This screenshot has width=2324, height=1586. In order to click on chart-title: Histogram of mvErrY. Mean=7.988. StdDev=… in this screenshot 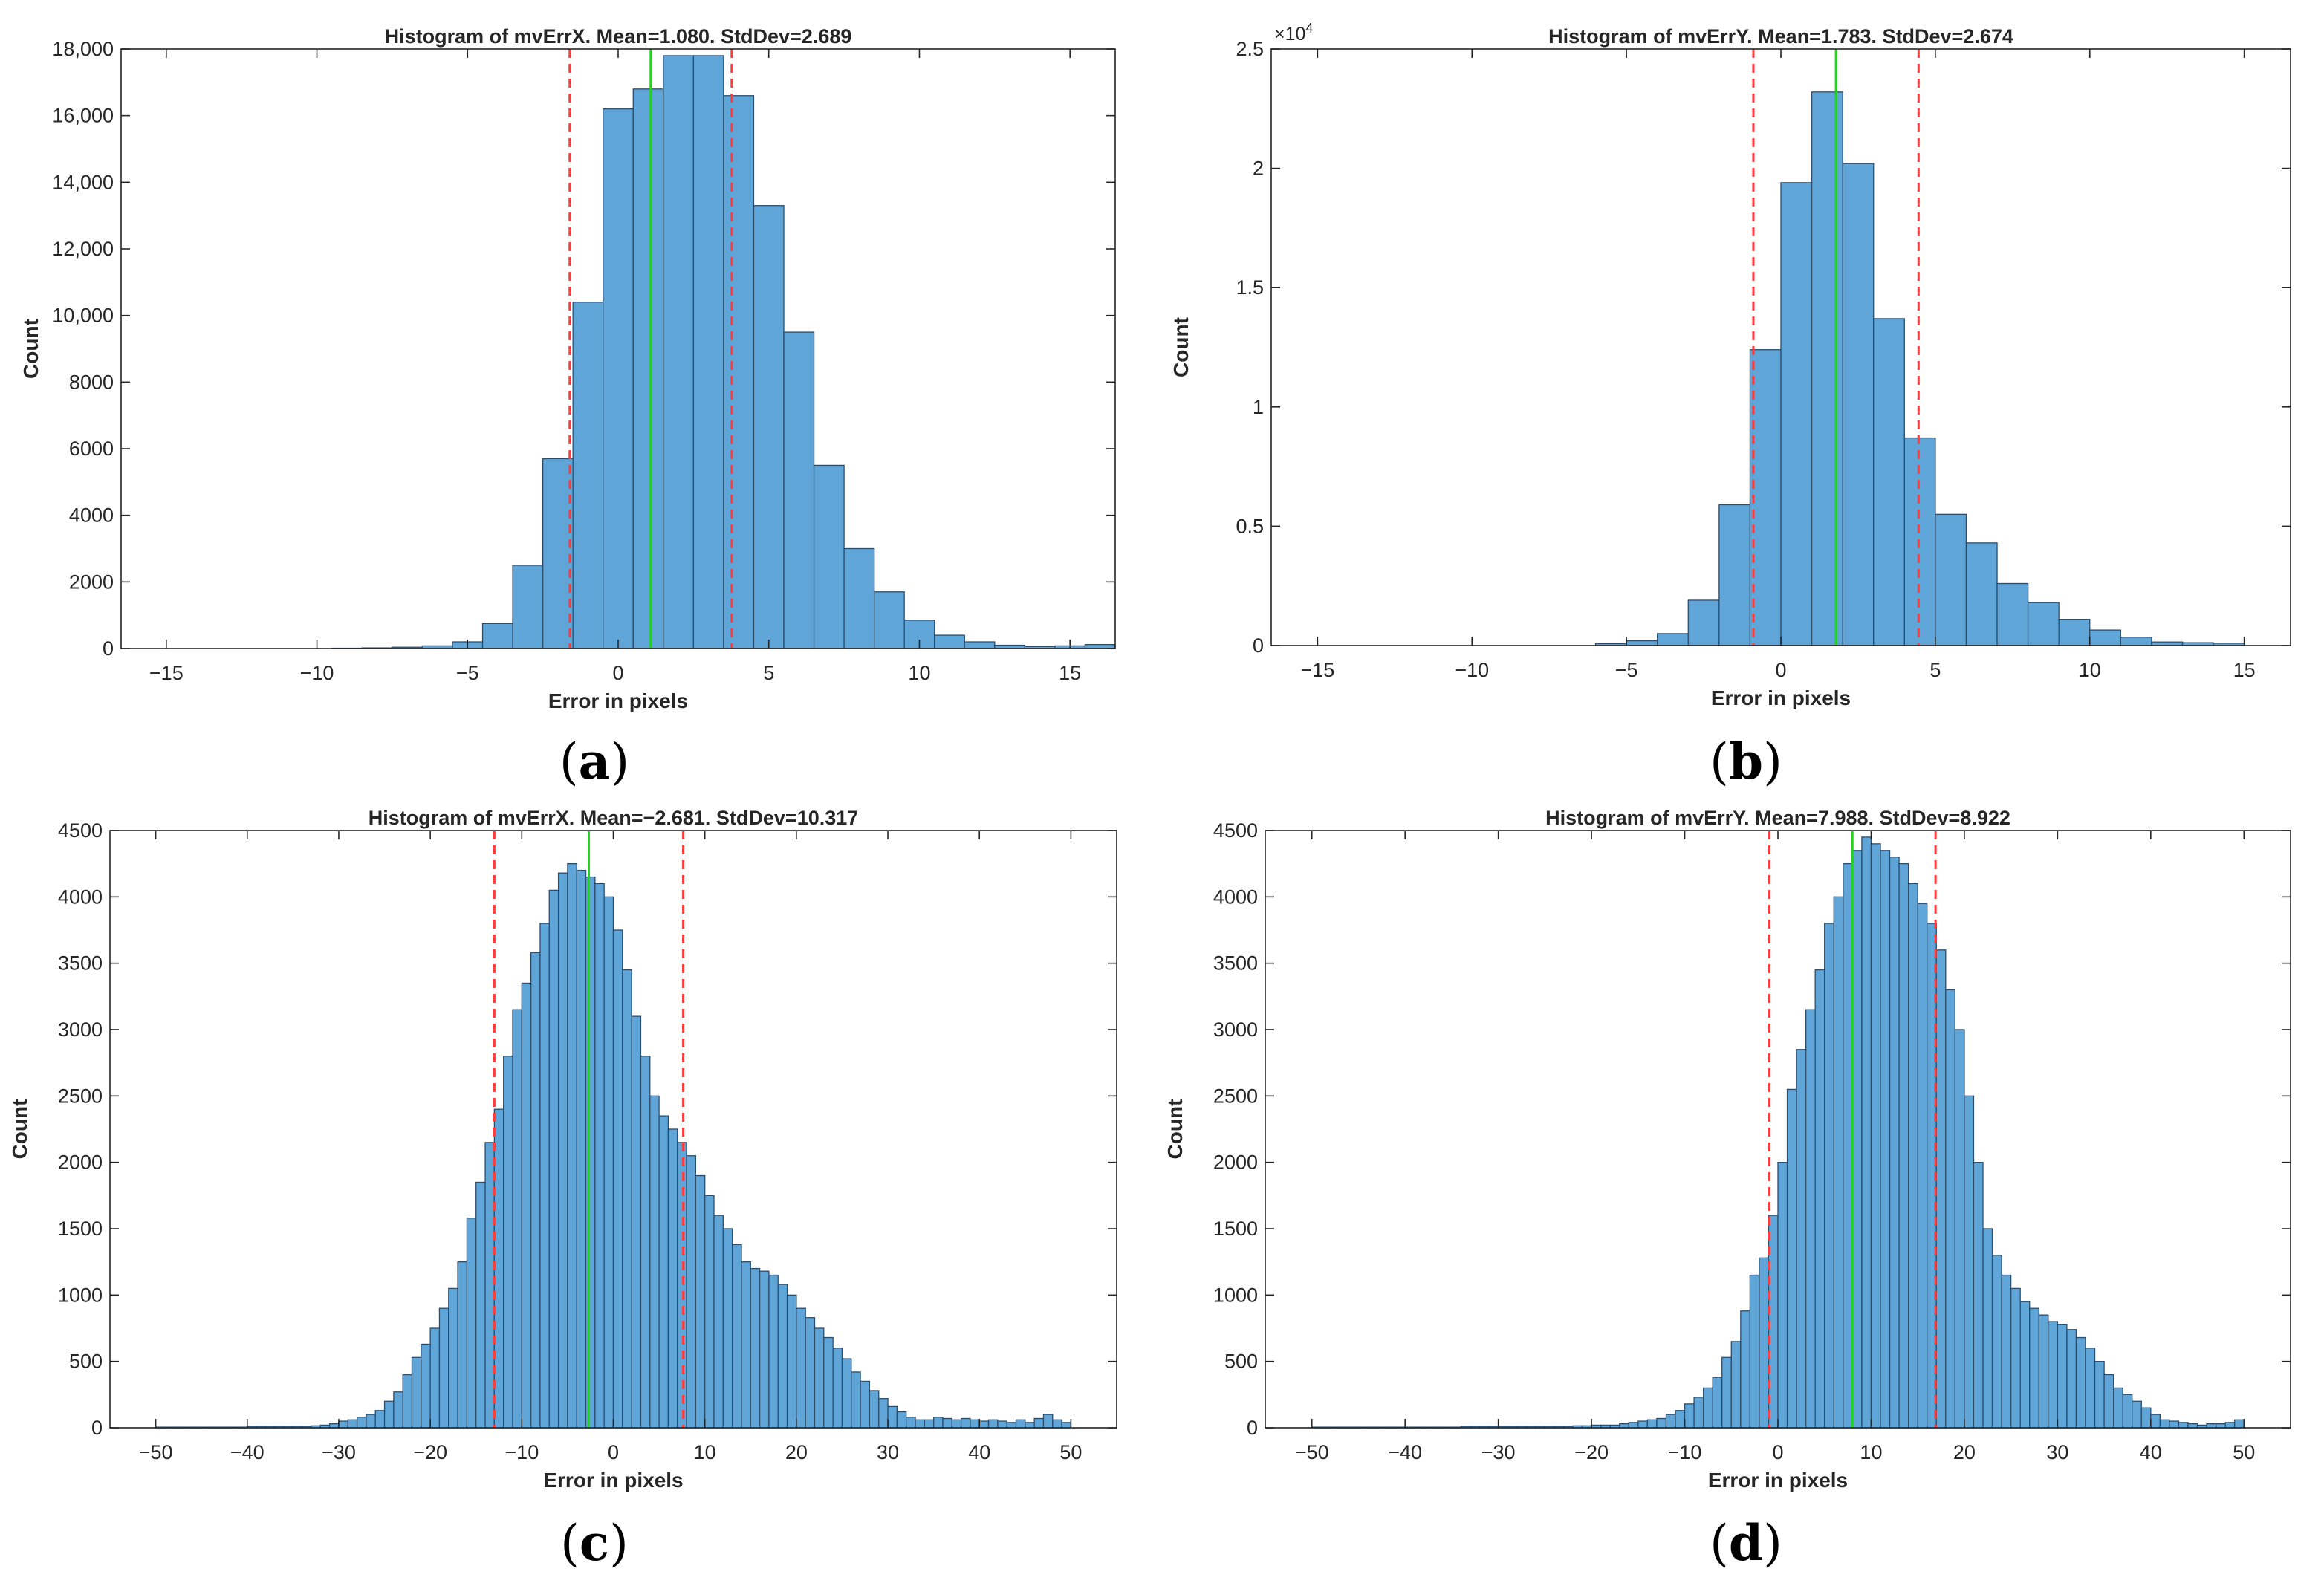, I will do `click(1777, 818)`.